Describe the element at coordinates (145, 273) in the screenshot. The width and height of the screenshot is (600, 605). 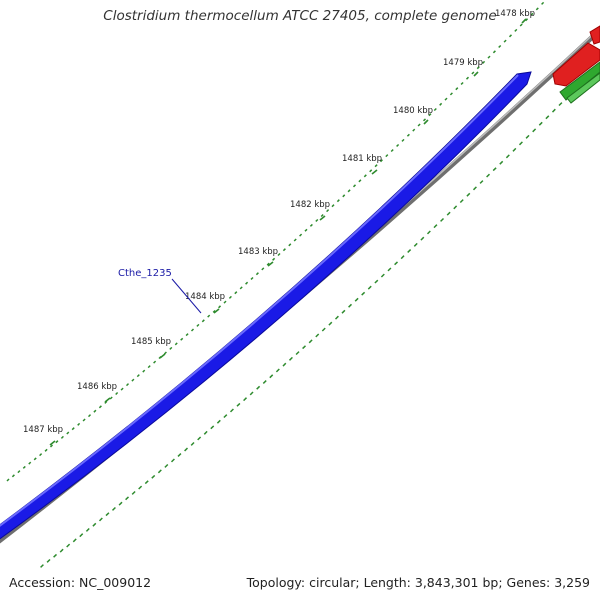
I see `gene-label-cthe-1235: Cthe_1235` at that location.